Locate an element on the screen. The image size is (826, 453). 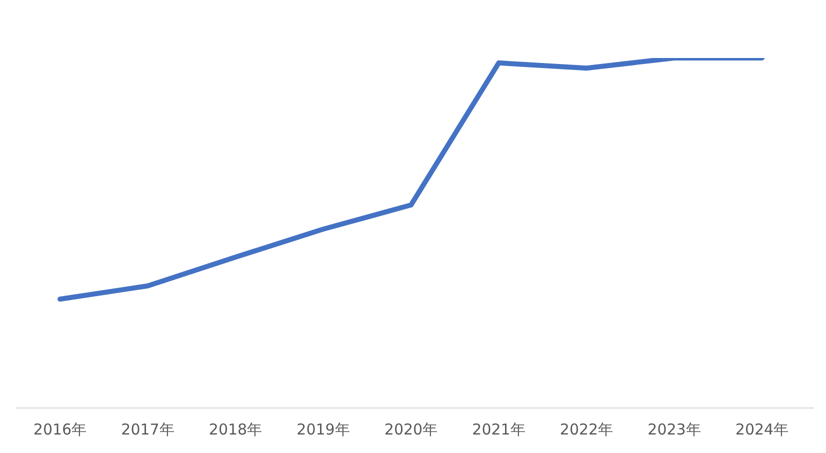
x-tick-label: 2023年 is located at coordinates (674, 429).